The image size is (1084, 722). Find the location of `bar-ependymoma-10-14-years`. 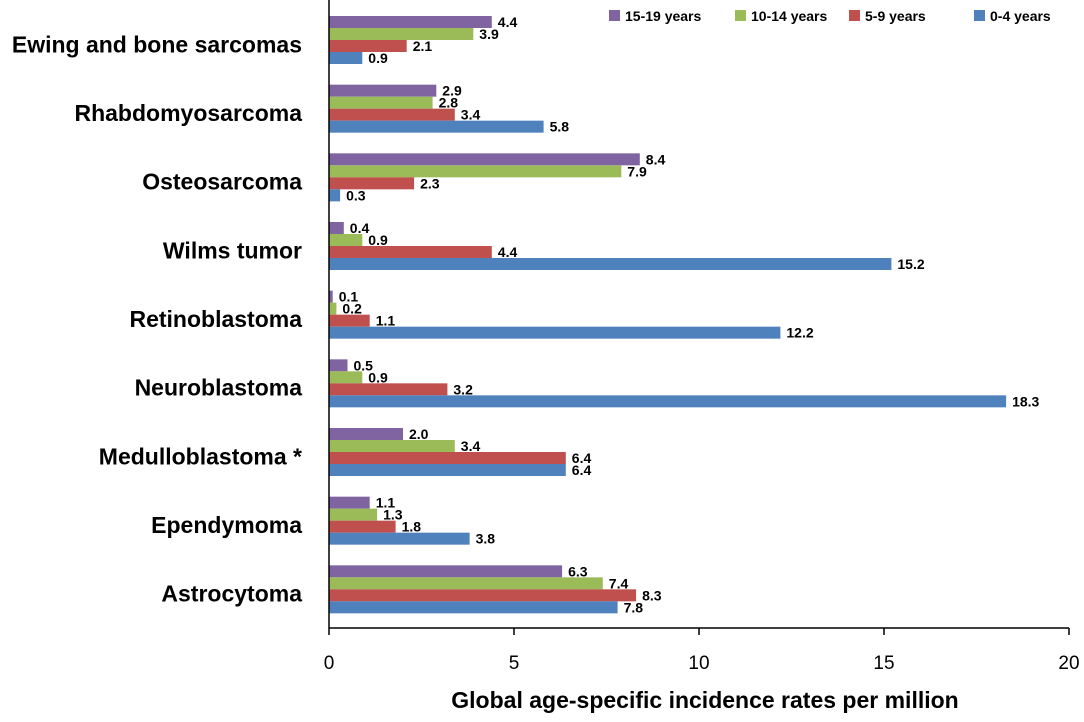

bar-ependymoma-10-14-years is located at coordinates (353, 514).